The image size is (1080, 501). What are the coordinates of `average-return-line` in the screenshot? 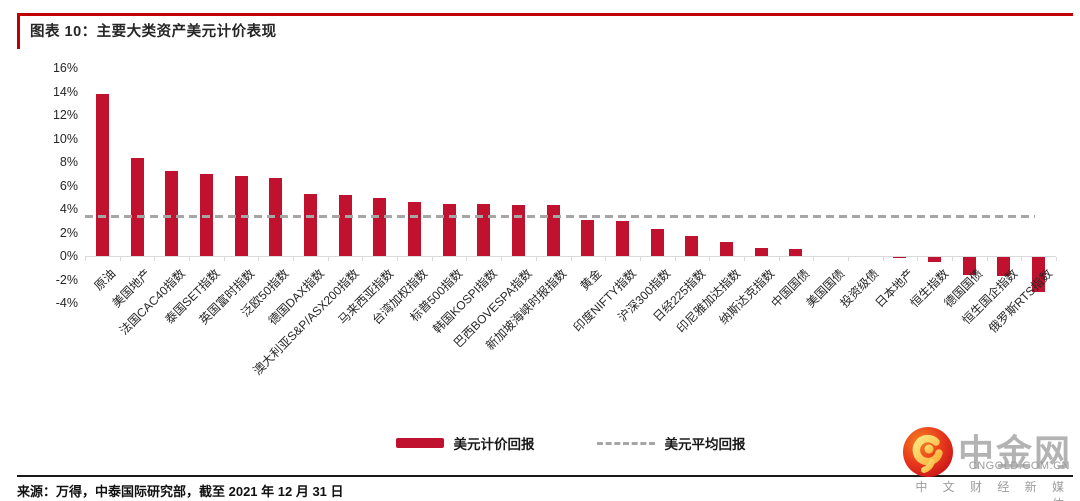 It's located at (560, 217).